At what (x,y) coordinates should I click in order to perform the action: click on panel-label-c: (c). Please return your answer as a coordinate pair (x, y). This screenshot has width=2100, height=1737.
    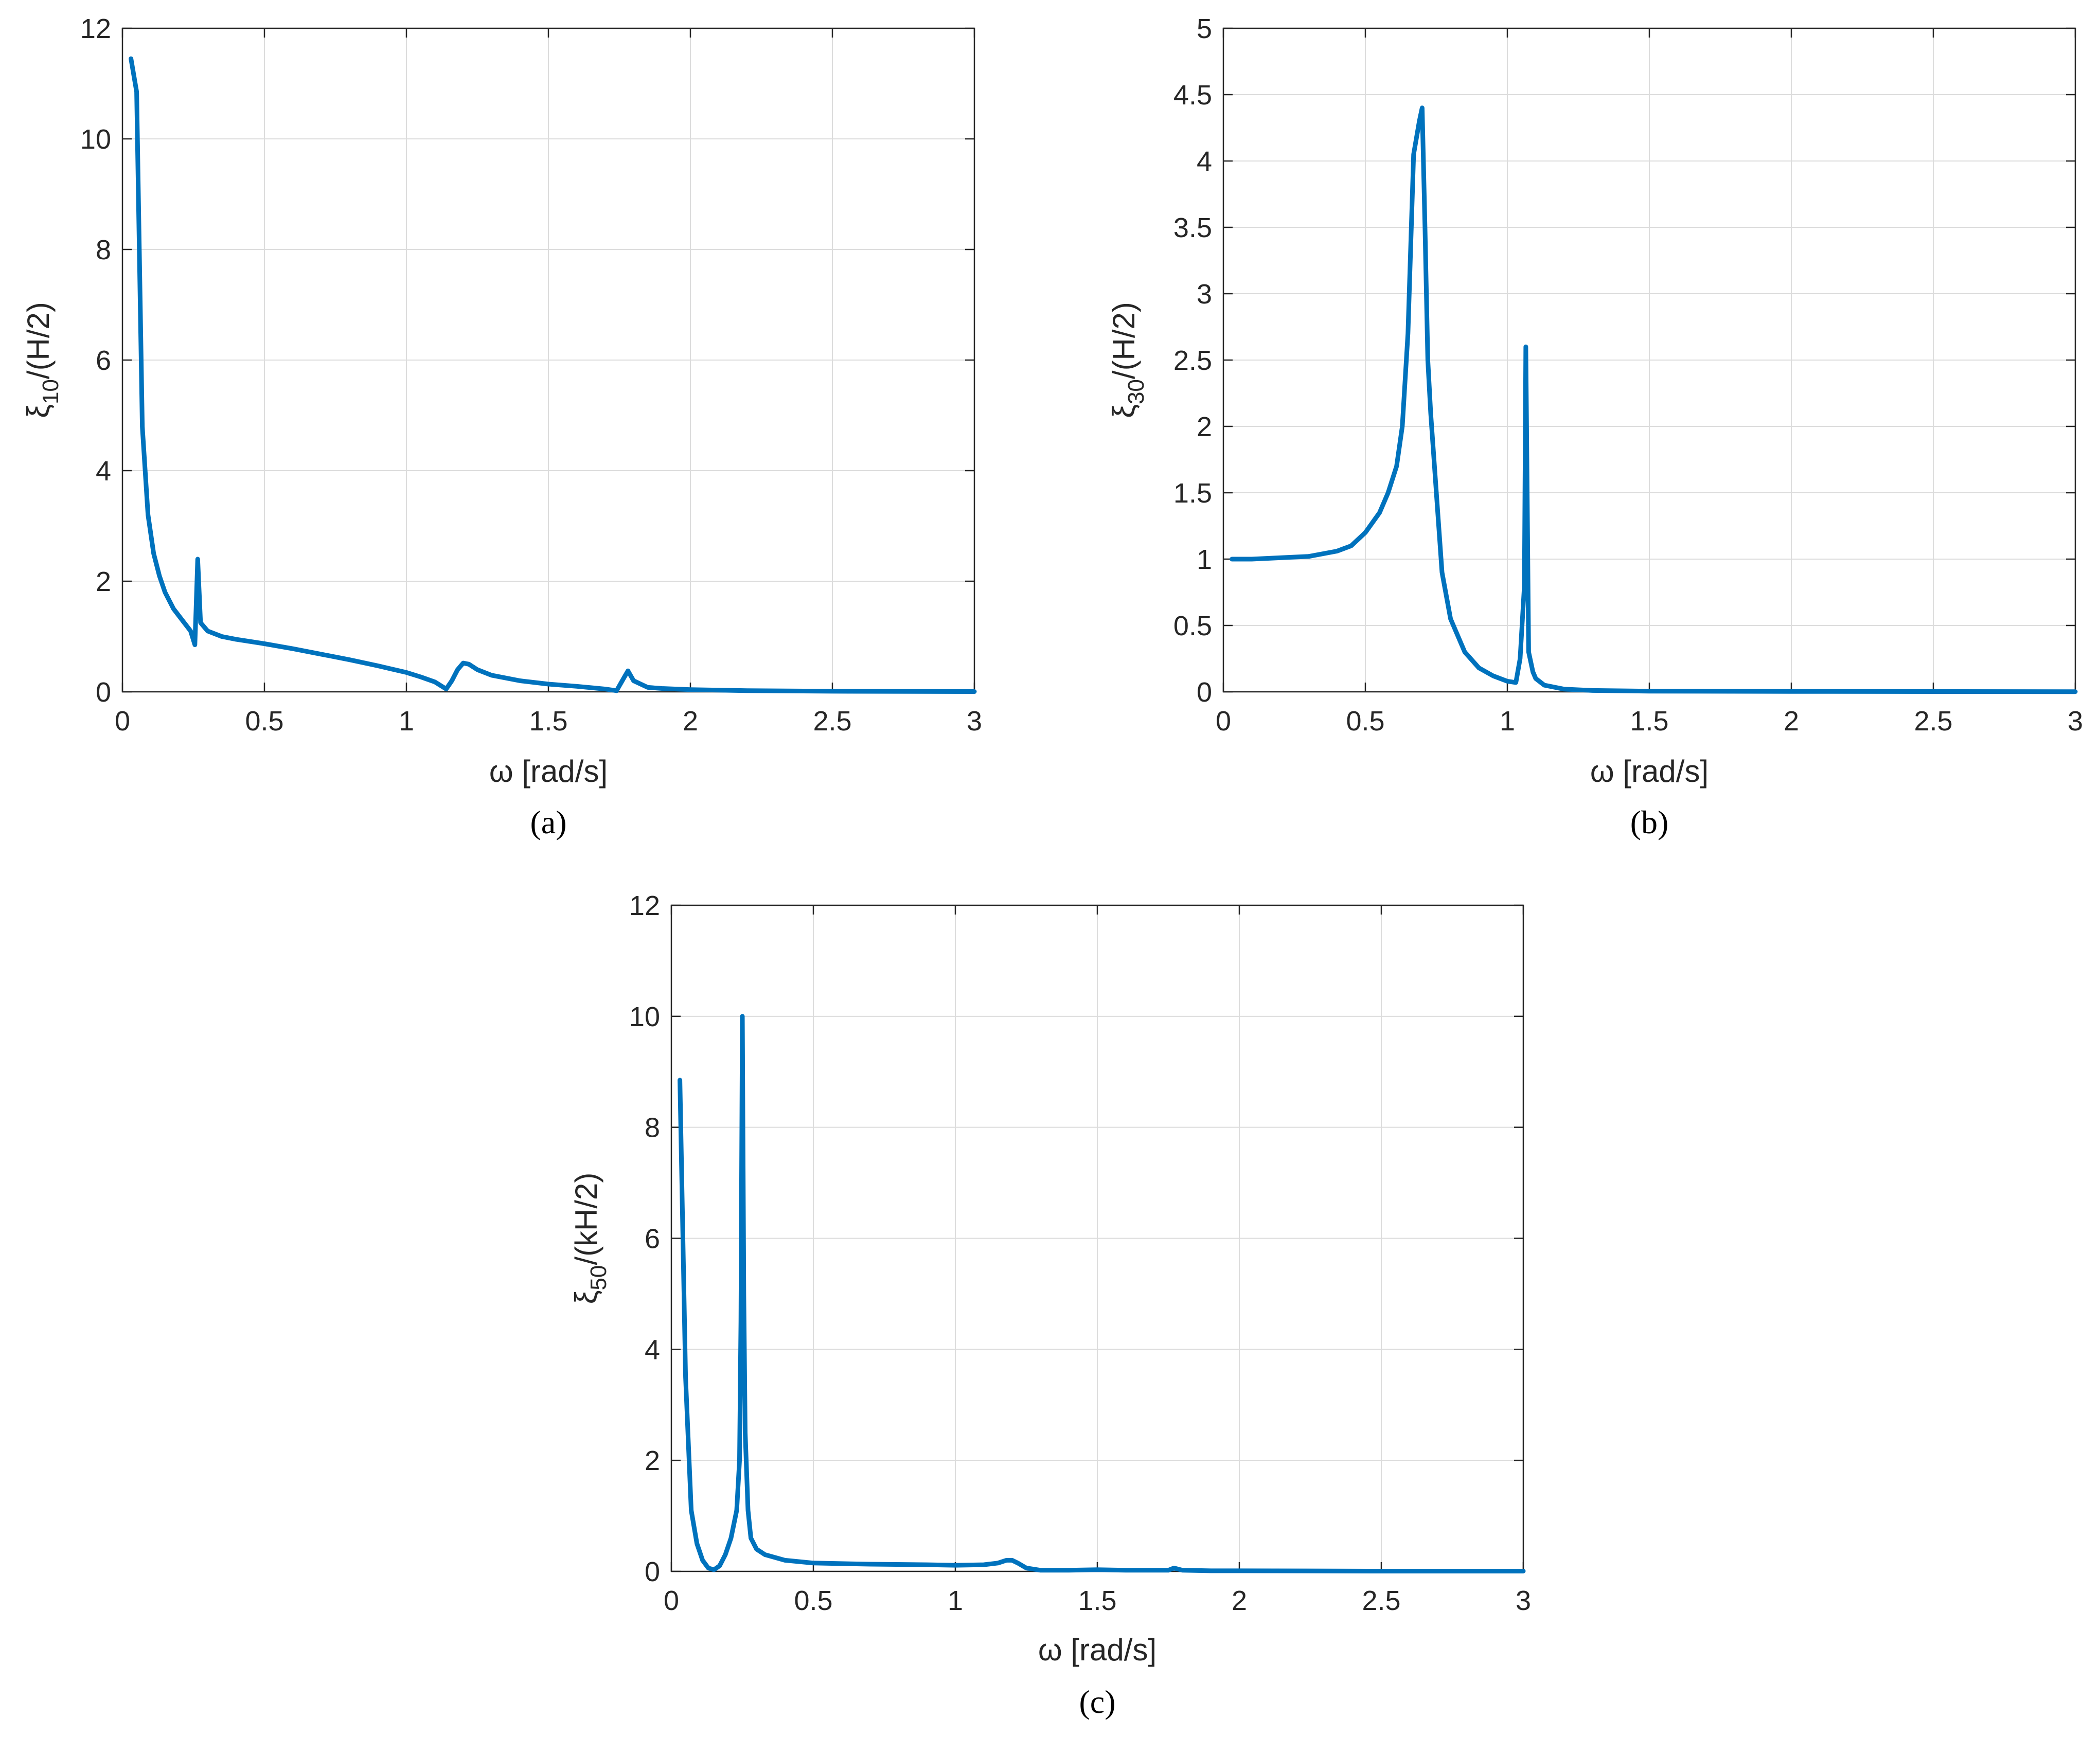
    Looking at the image, I should click on (1097, 1702).